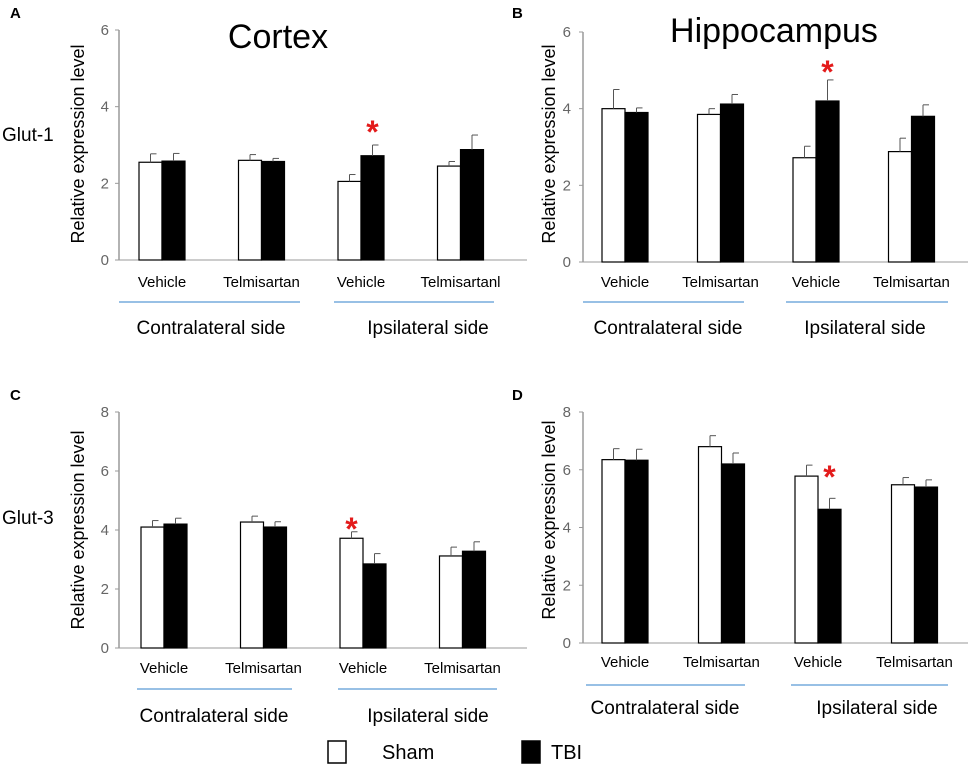 The width and height of the screenshot is (968, 772). I want to click on panel-label-b: B, so click(517, 13).